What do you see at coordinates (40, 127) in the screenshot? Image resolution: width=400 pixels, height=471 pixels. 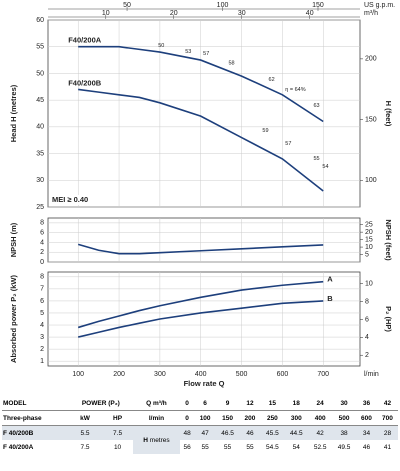 I see `y-tick-label: 40` at bounding box center [40, 127].